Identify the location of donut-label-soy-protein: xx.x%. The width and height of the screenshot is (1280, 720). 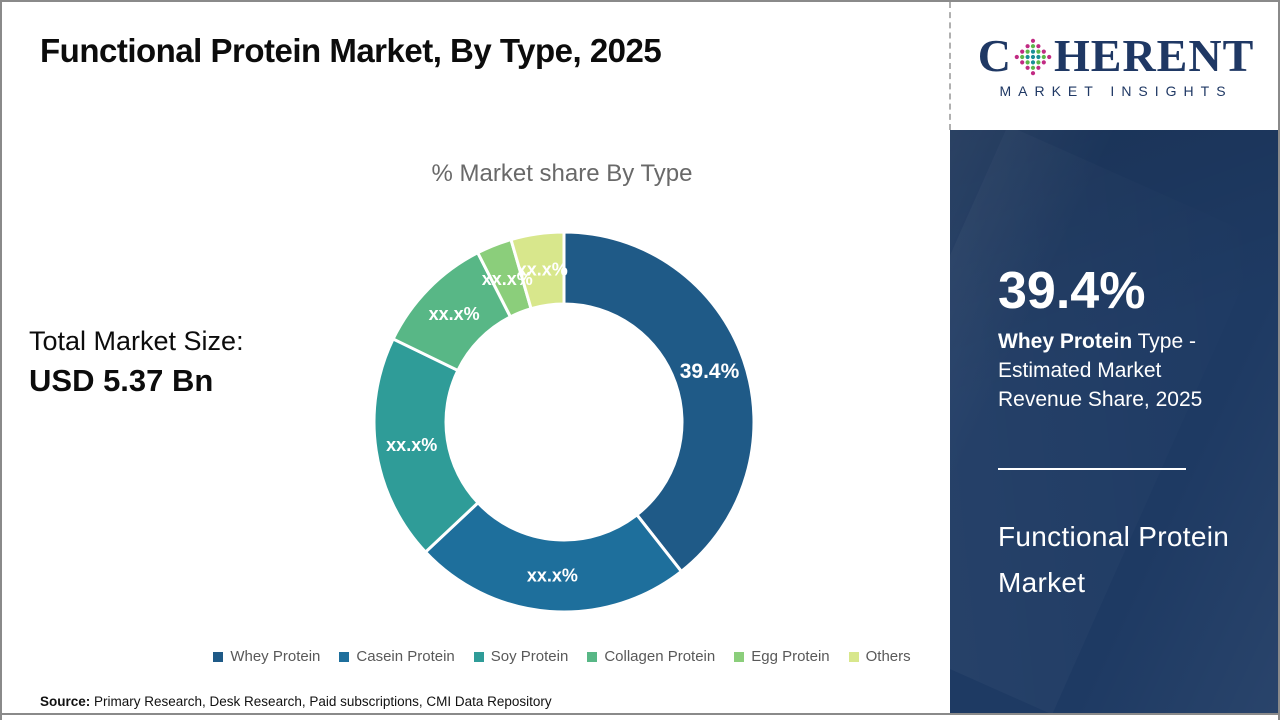
(411, 445).